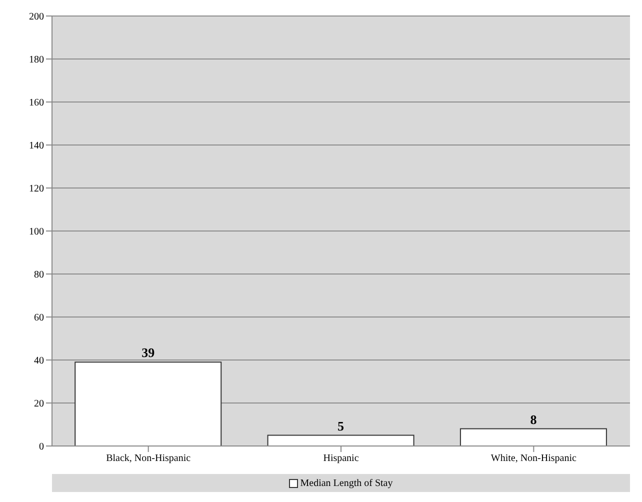 Image resolution: width=642 pixels, height=502 pixels. What do you see at coordinates (341, 458) in the screenshot?
I see `x-tick-label: Hispanic` at bounding box center [341, 458].